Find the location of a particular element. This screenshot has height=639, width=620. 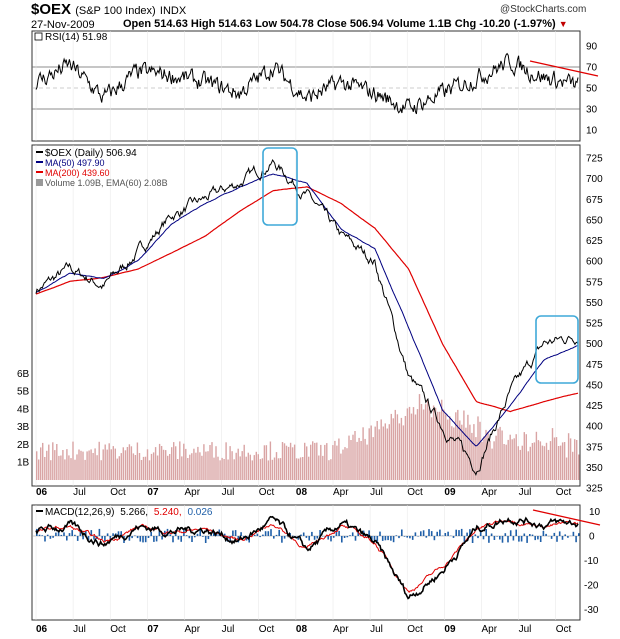

axis-tick-label: 650 is located at coordinates (594, 220).